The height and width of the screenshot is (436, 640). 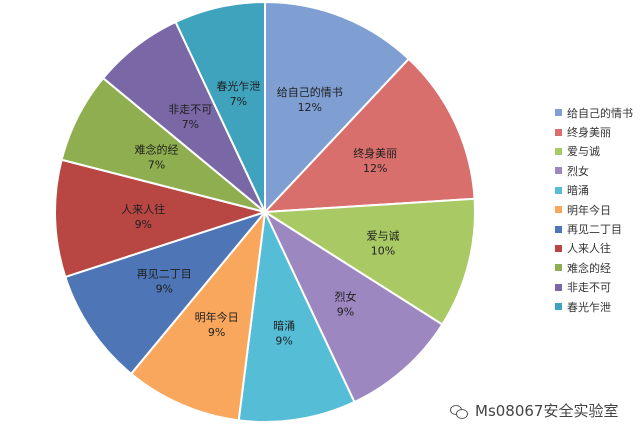 What do you see at coordinates (600, 113) in the screenshot?
I see `legend-label: 给自己的情书` at bounding box center [600, 113].